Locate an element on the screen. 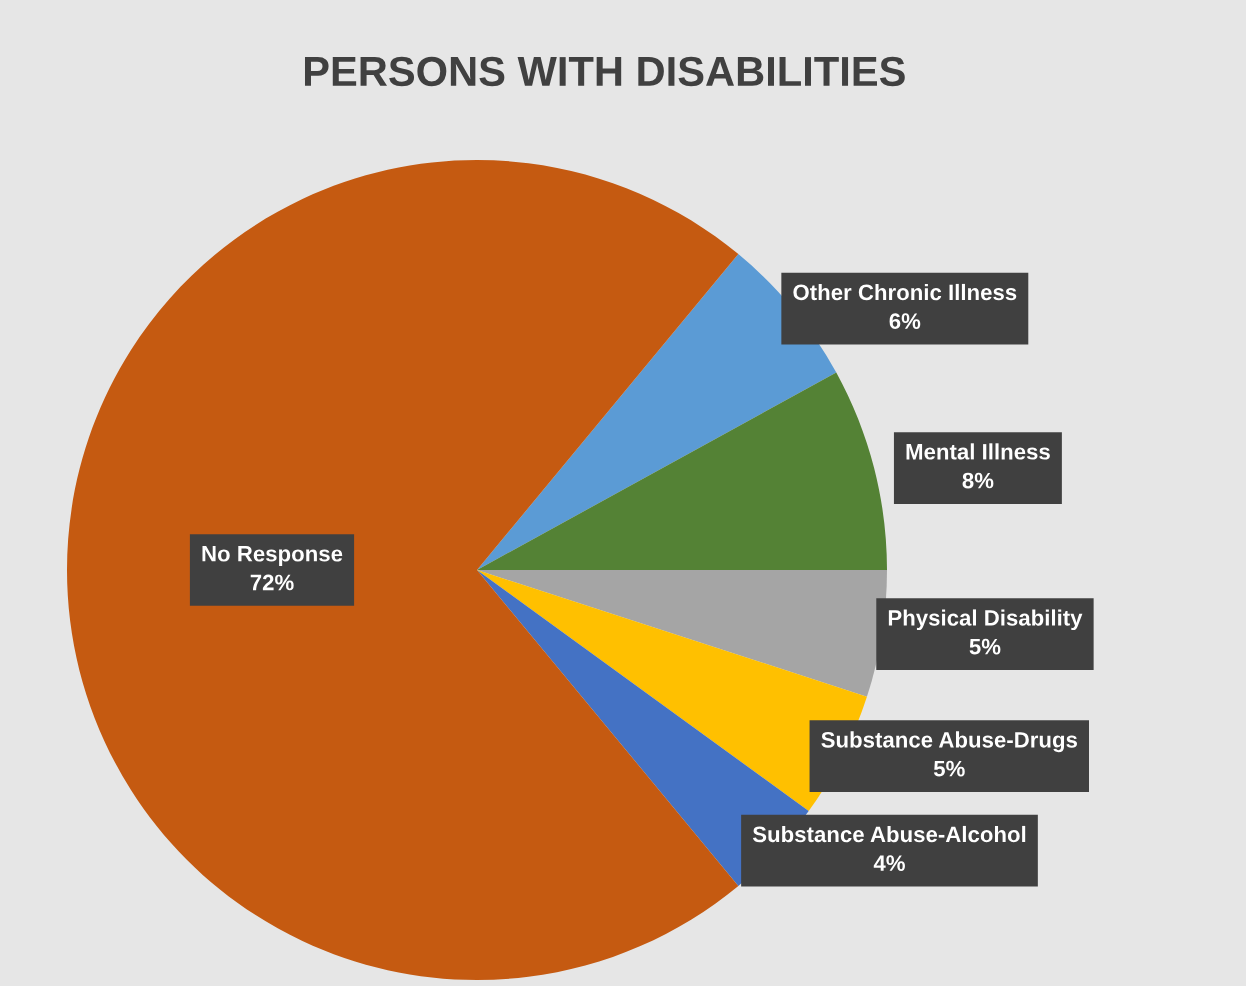  slice-label: No Response is located at coordinates (272, 556).